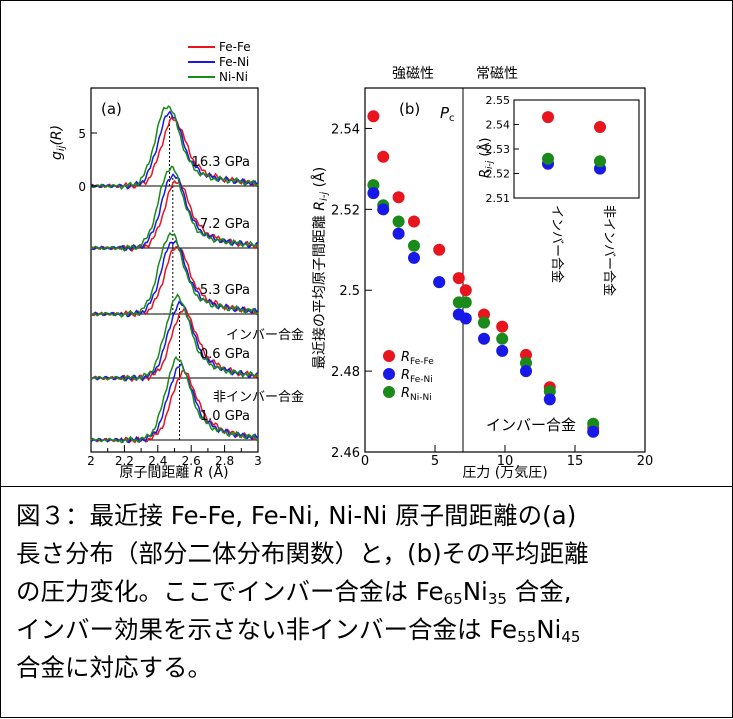 The height and width of the screenshot is (719, 733). I want to click on y-ticks-a: 05, so click(87, 160).